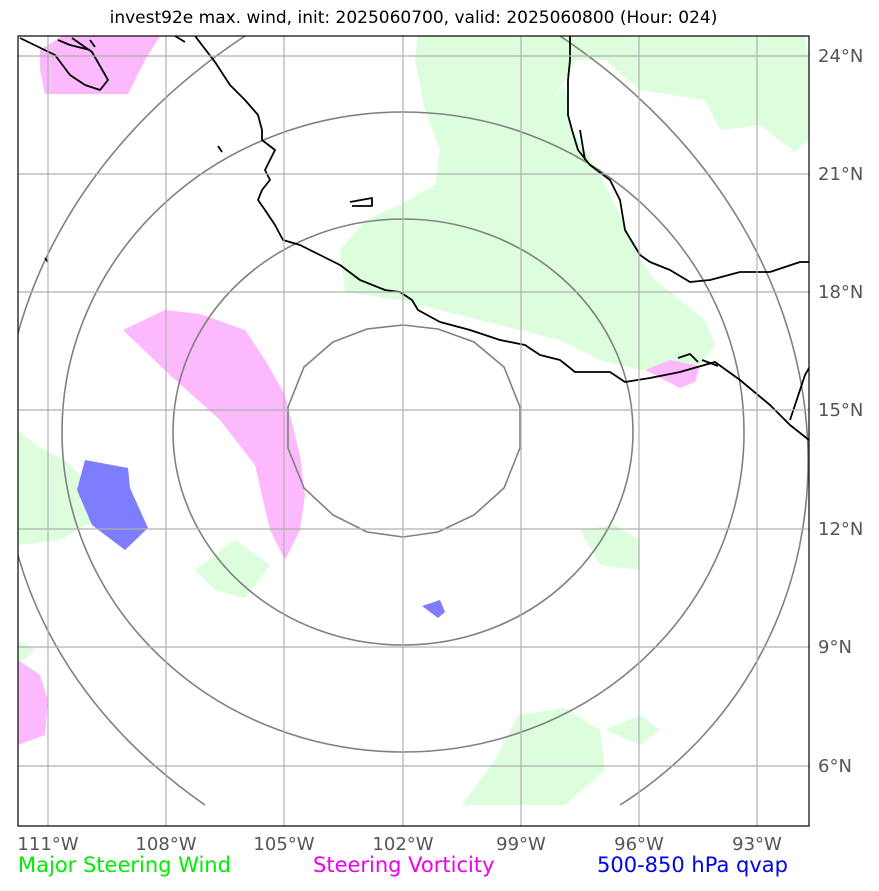 Image resolution: width=879 pixels, height=891 pixels. I want to click on qvap-areas, so click(261, 539).